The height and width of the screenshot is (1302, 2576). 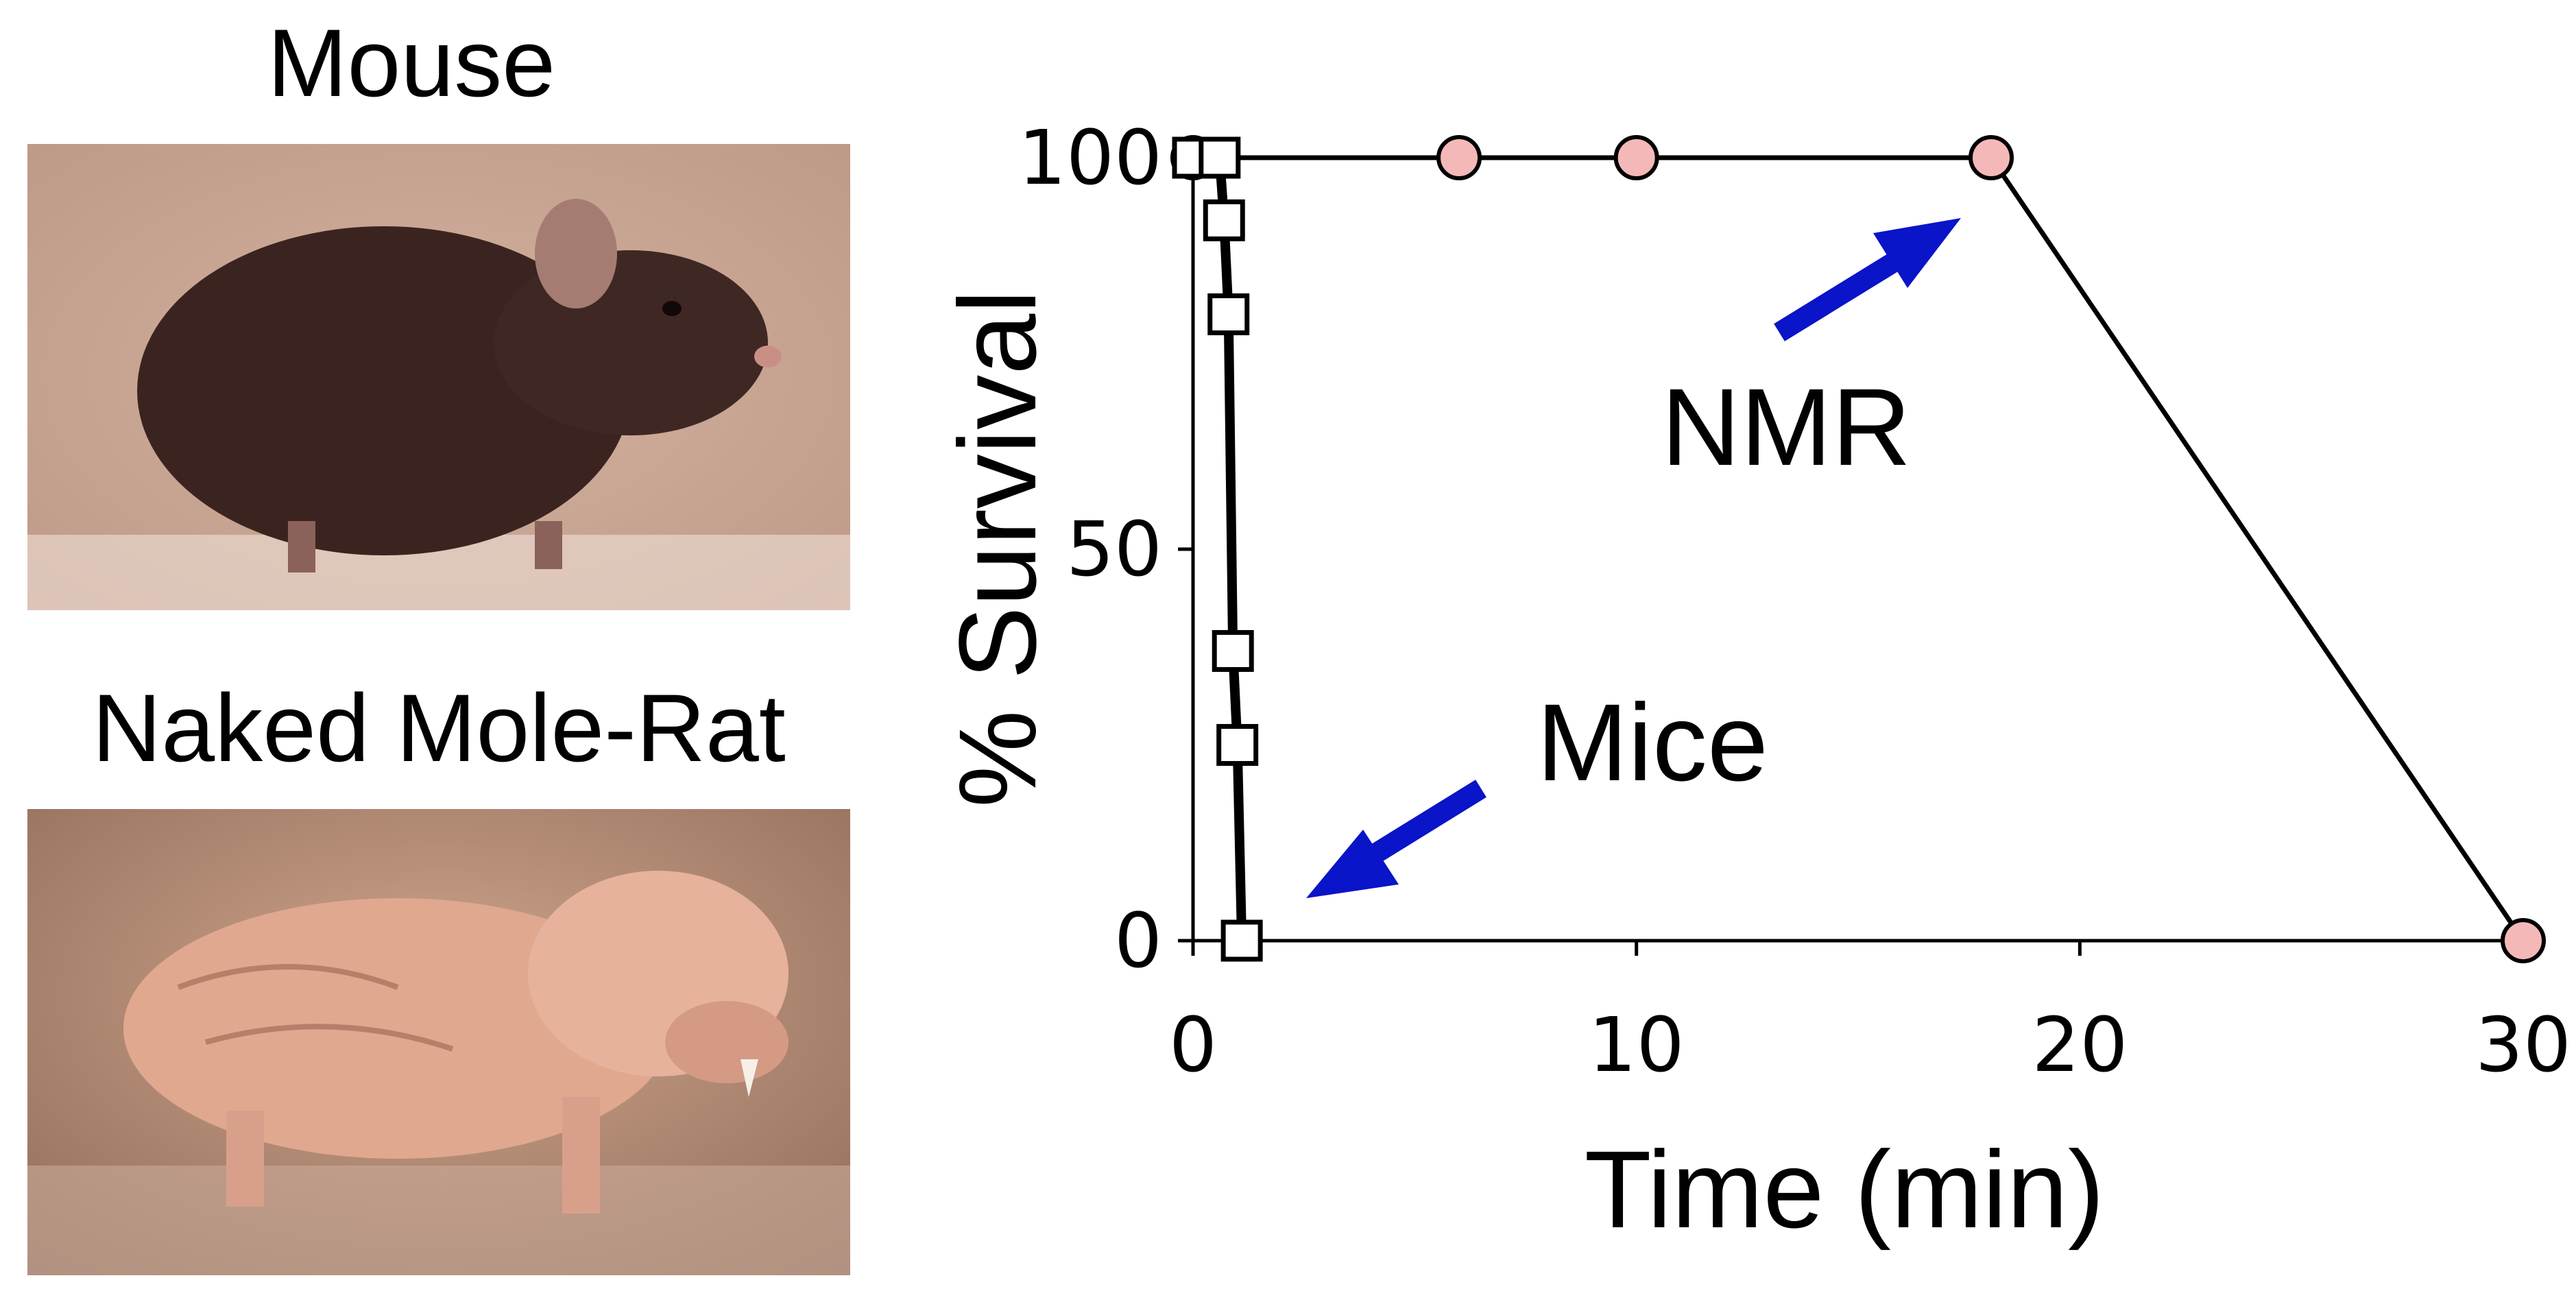 I want to click on mouse-icon, so click(x=460, y=386).